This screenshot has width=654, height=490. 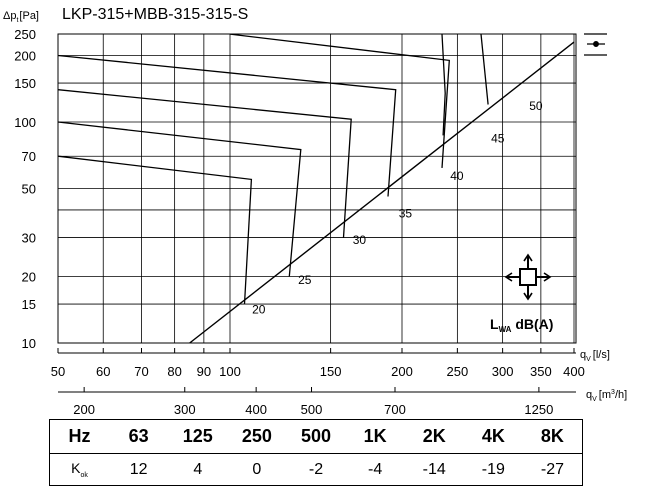 I want to click on freq-cell: 2K, so click(x=434, y=437).